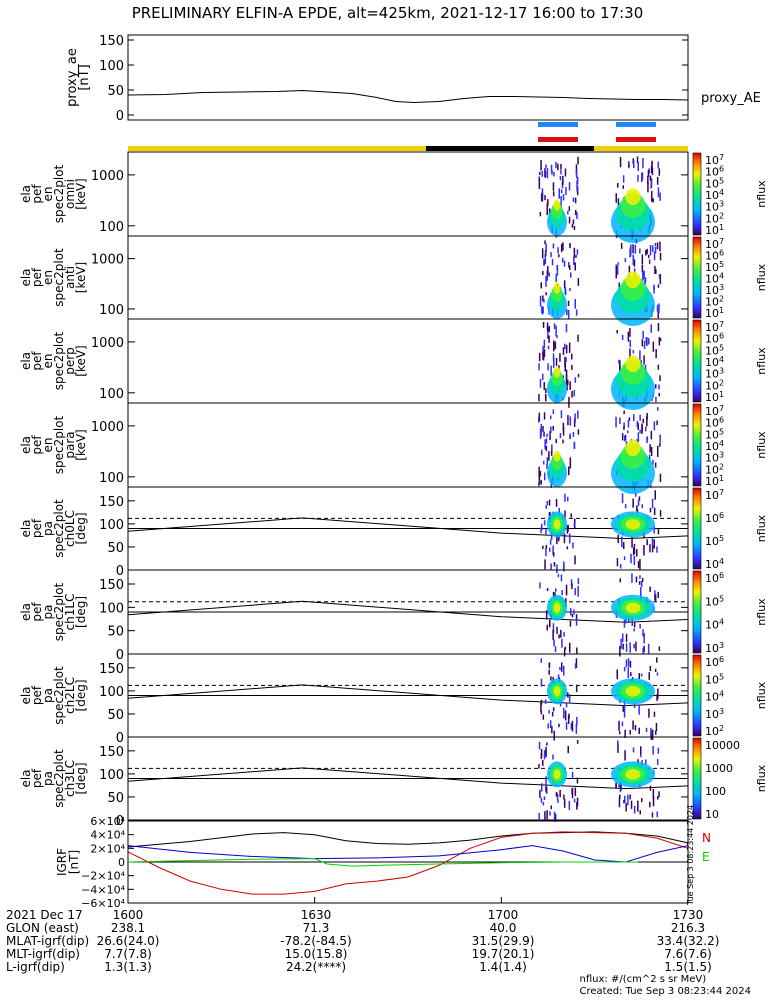 The image size is (775, 1000). I want to click on spectrogram-ylabel-3: elapefenspec2plotpara[keV], so click(53, 444).